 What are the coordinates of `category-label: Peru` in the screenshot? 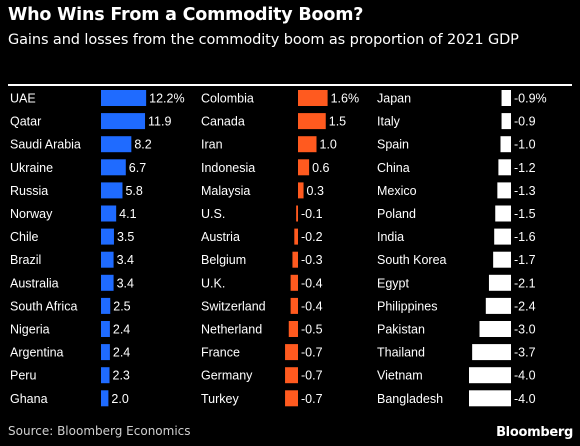 It's located at (23, 376).